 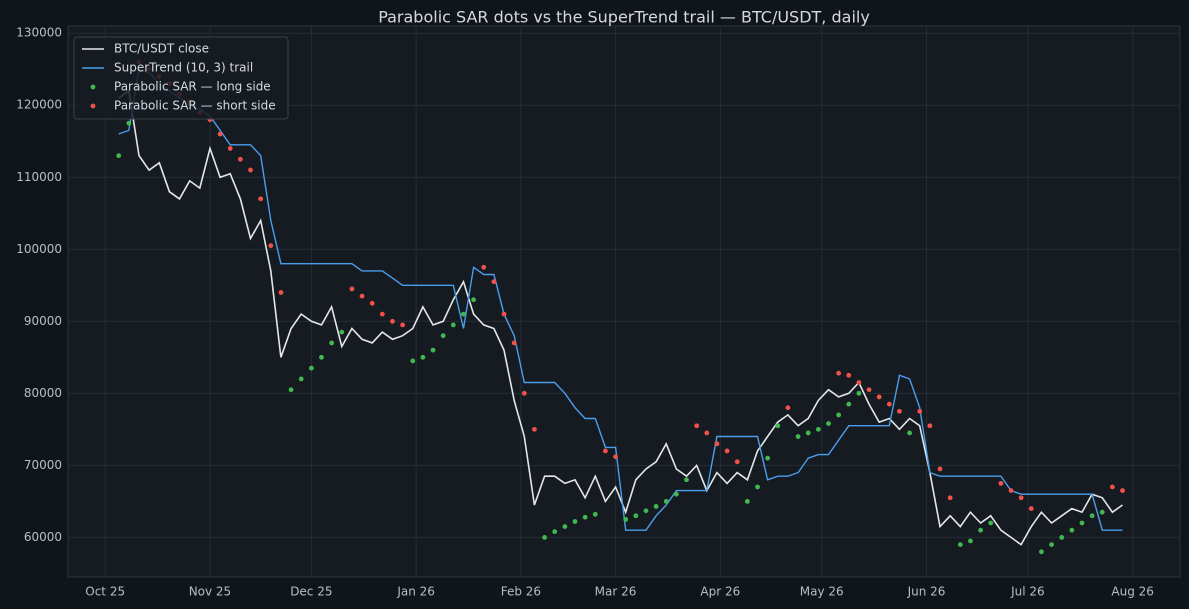 I want to click on x-tick-label: Aug 26, so click(x=1132, y=592).